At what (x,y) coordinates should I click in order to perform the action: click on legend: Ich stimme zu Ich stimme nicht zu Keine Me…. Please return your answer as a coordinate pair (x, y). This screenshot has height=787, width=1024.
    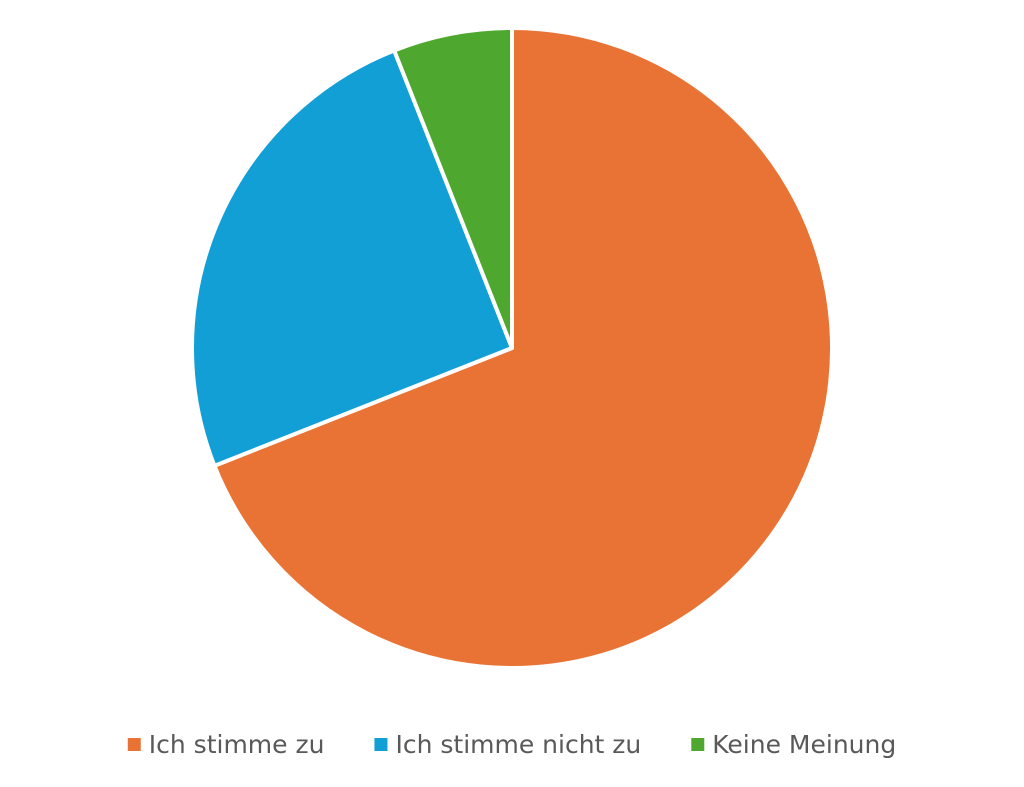
    Looking at the image, I should click on (511, 744).